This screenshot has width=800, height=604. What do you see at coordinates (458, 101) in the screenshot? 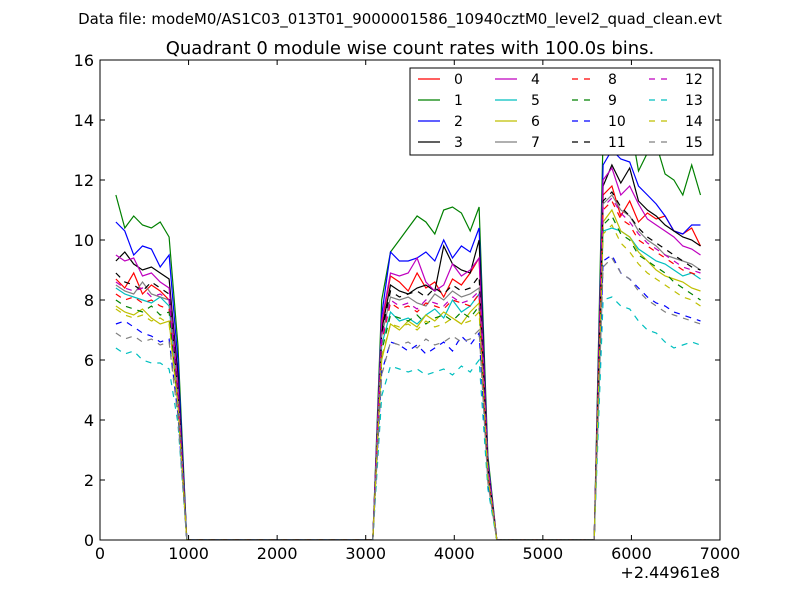
I see `legend-label-1: 1` at bounding box center [458, 101].